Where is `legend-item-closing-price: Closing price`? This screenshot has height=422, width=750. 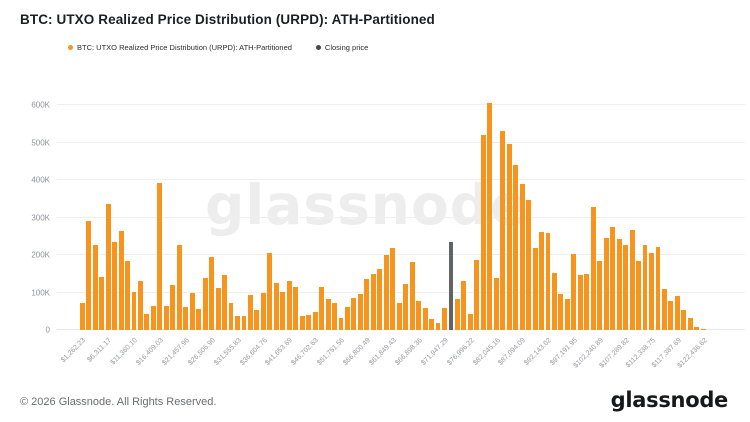 legend-item-closing-price: Closing price is located at coordinates (341, 47).